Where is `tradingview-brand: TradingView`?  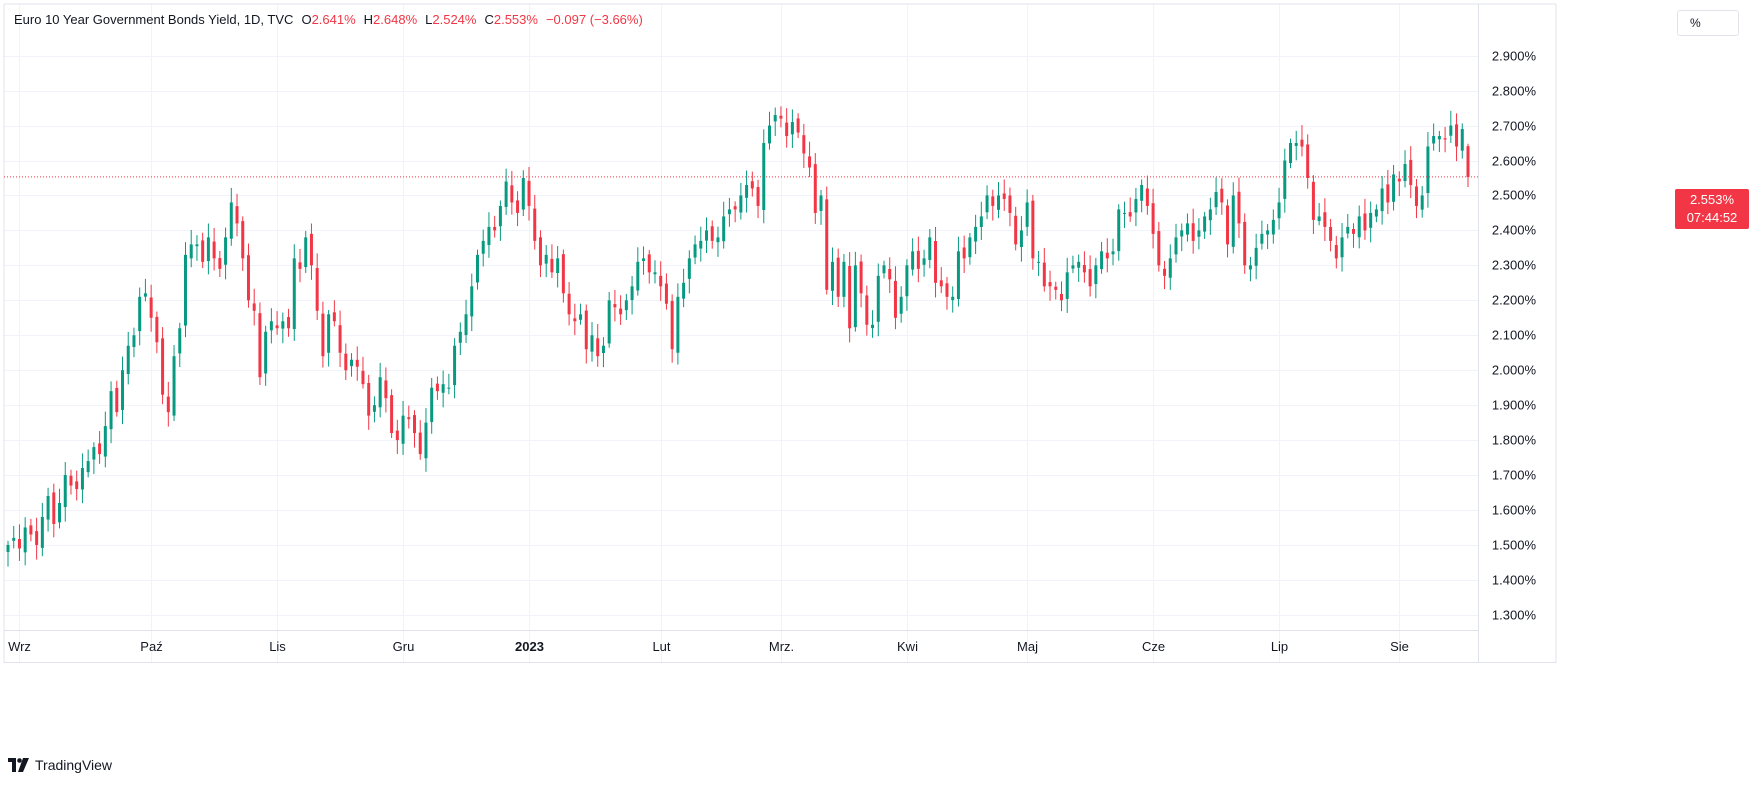 tradingview-brand: TradingView is located at coordinates (60, 765).